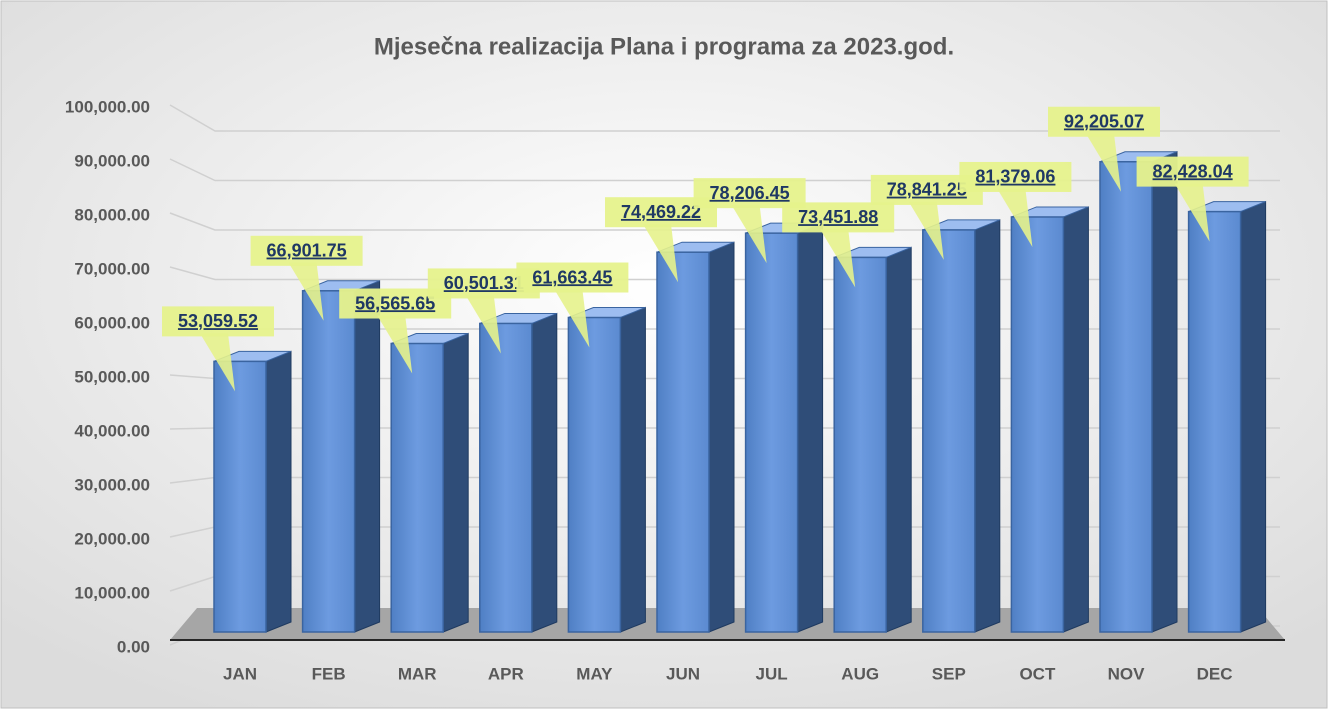 The image size is (1328, 714). I want to click on x-tick-label: APR, so click(506, 673).